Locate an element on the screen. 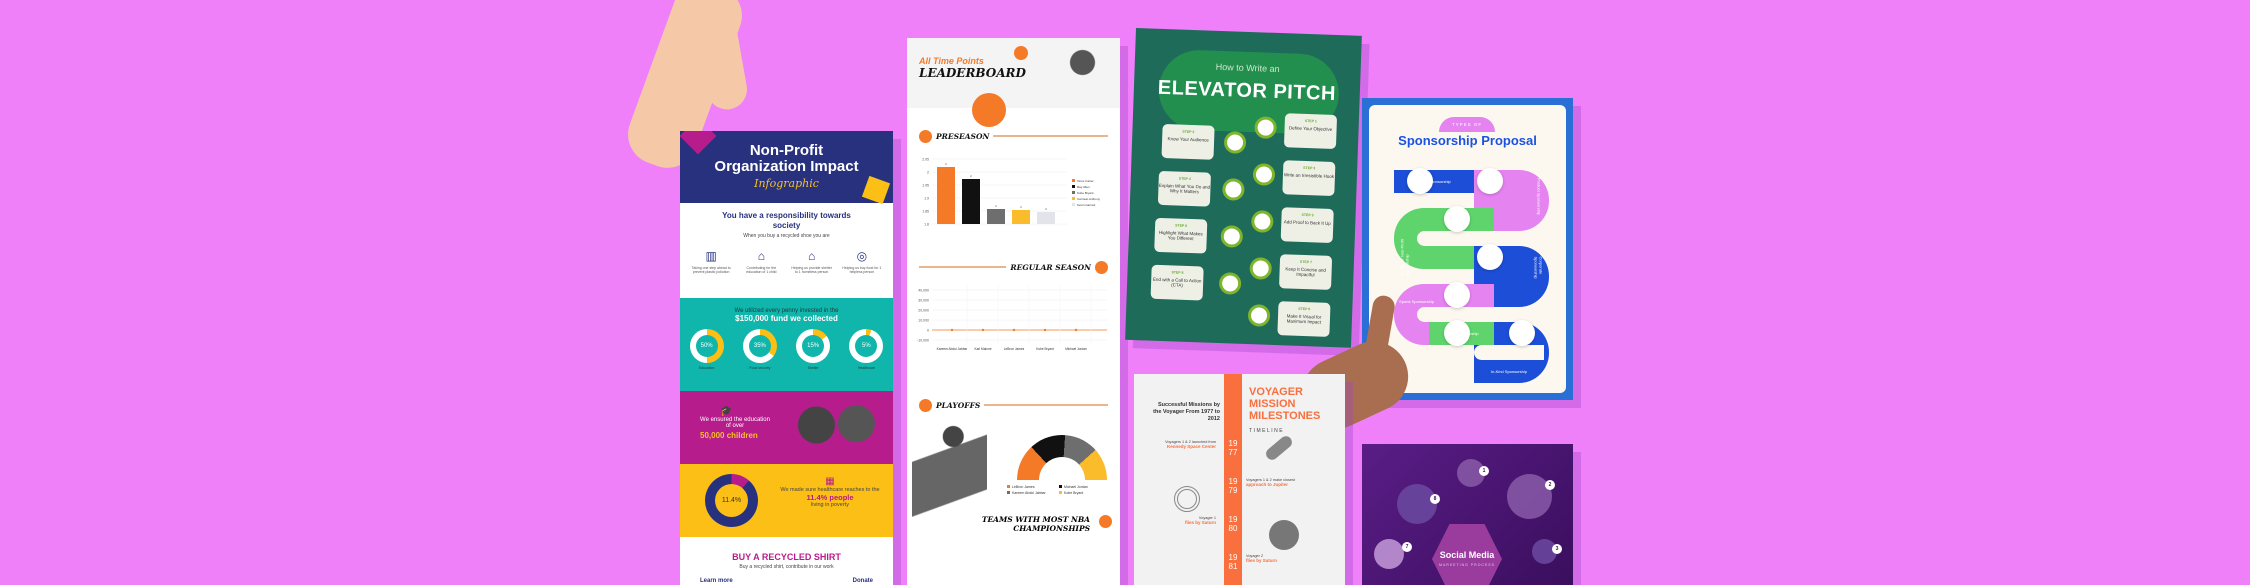 Image resolution: width=2250 pixels, height=585 pixels. step-card: STEP 2 Know Your Audience is located at coordinates (1188, 141).